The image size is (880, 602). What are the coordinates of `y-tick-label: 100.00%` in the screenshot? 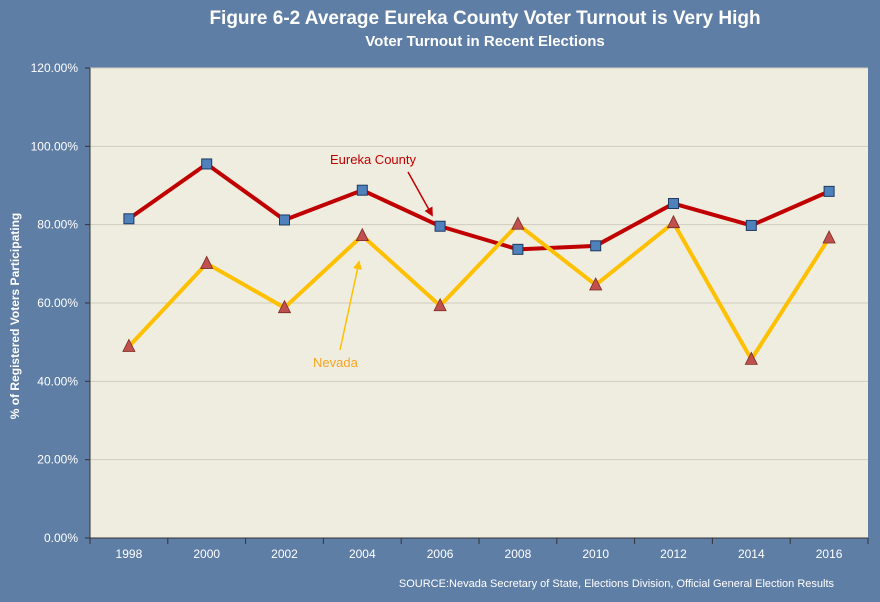 It's located at (55, 146).